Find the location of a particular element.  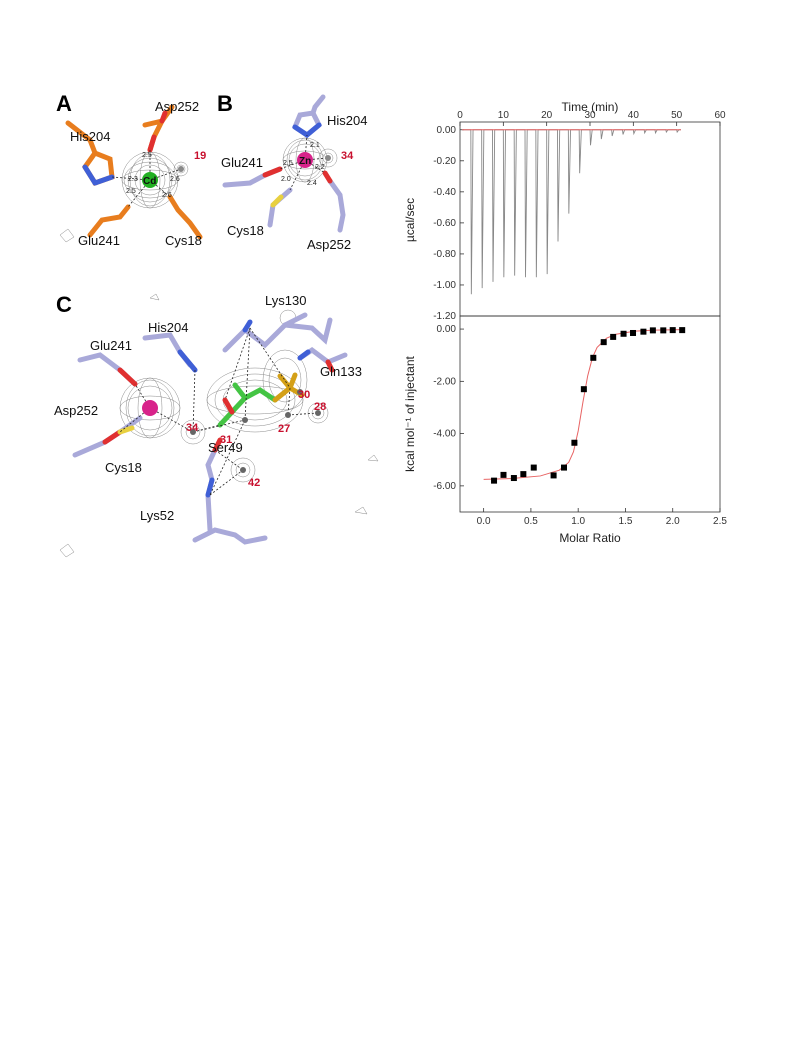

metal-label: Cd is located at coordinates (149, 181).